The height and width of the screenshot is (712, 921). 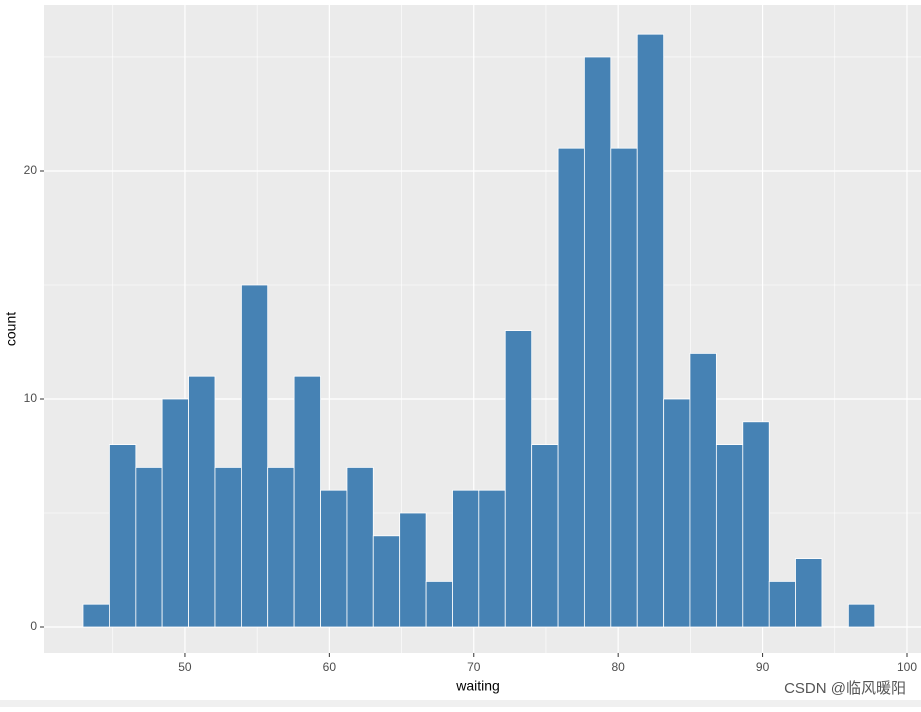 I want to click on x-tick-label: 60, so click(x=330, y=667).